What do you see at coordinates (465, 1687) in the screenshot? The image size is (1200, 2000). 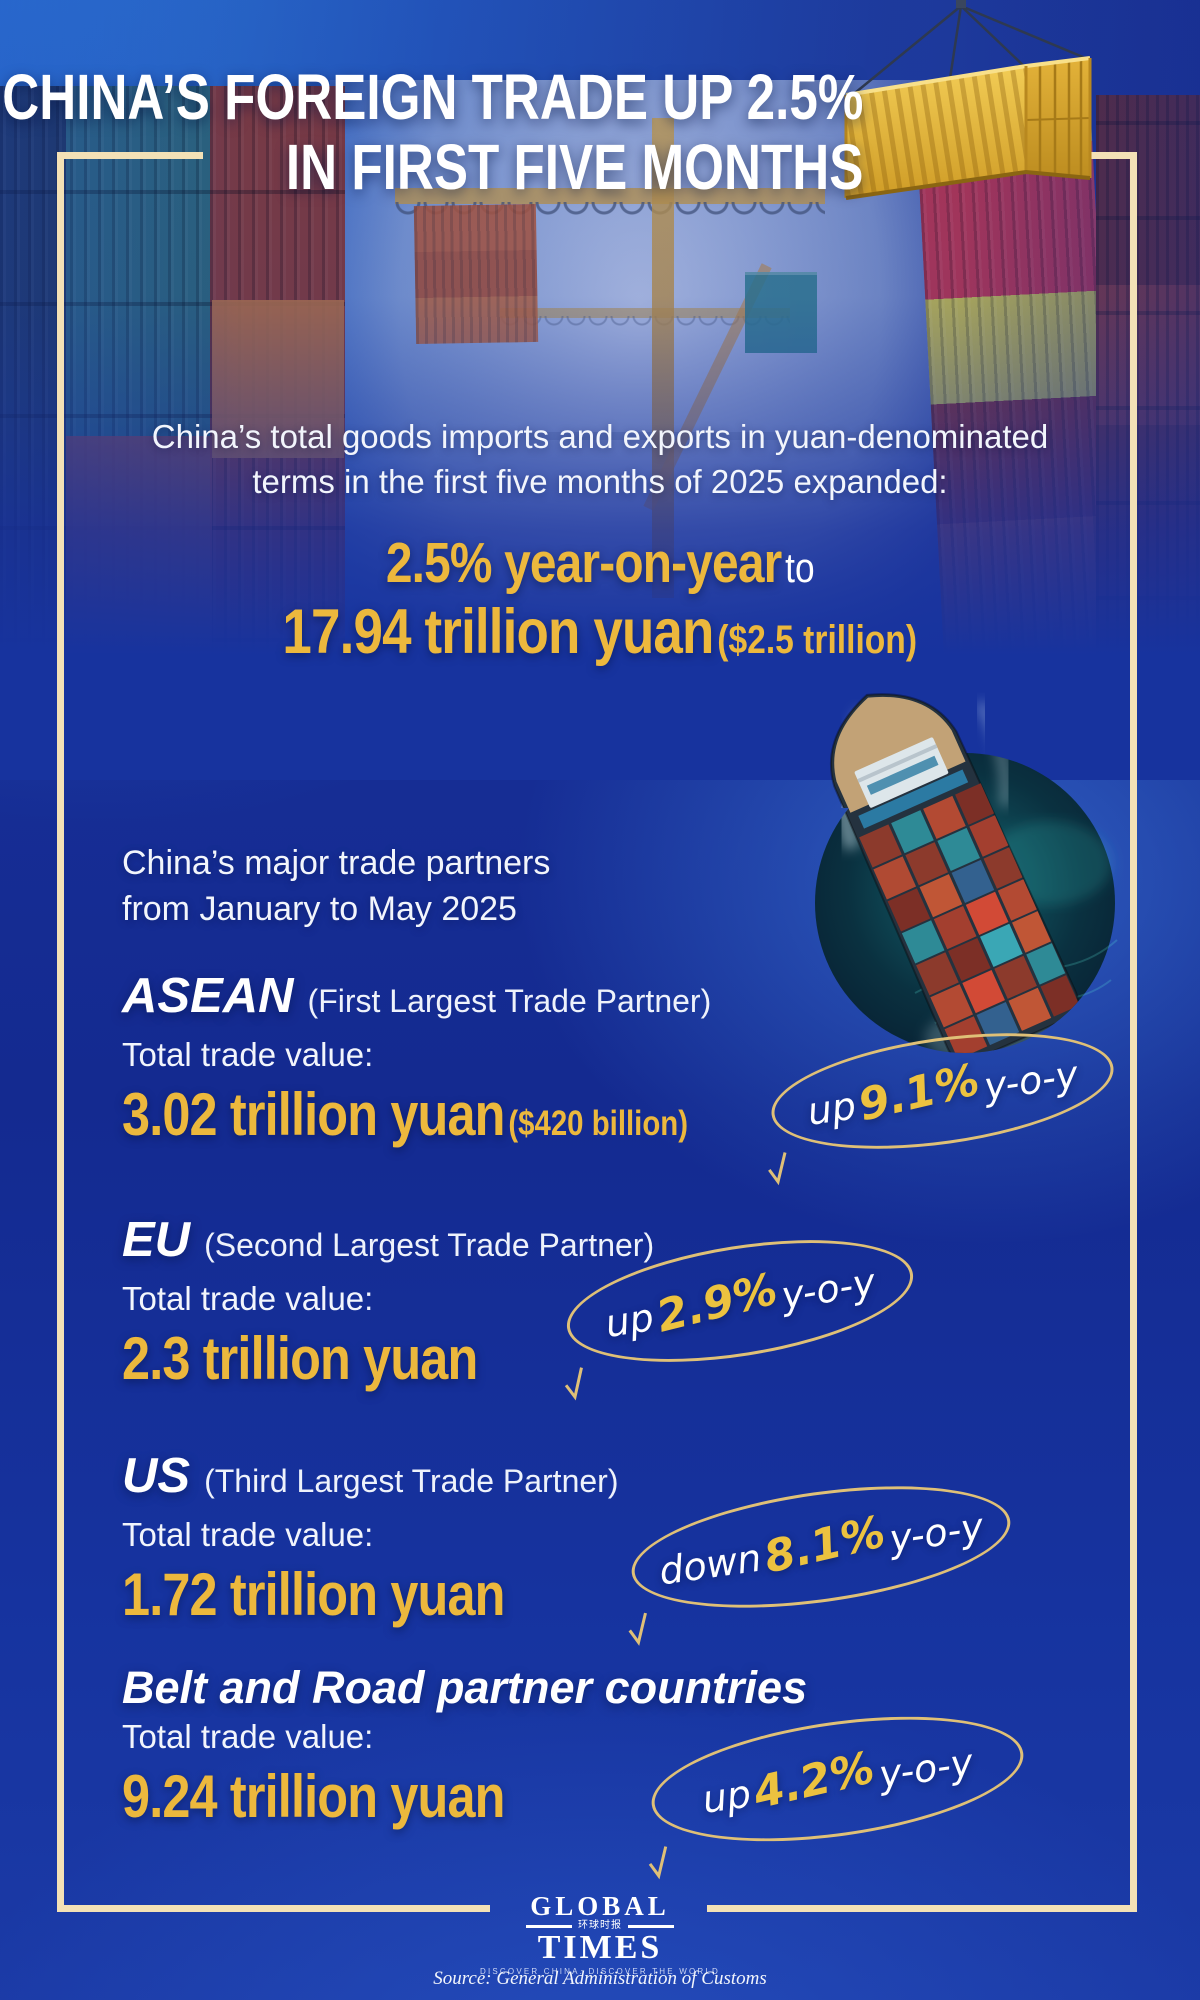 I see `partner-name: Belt and Road partner countries` at bounding box center [465, 1687].